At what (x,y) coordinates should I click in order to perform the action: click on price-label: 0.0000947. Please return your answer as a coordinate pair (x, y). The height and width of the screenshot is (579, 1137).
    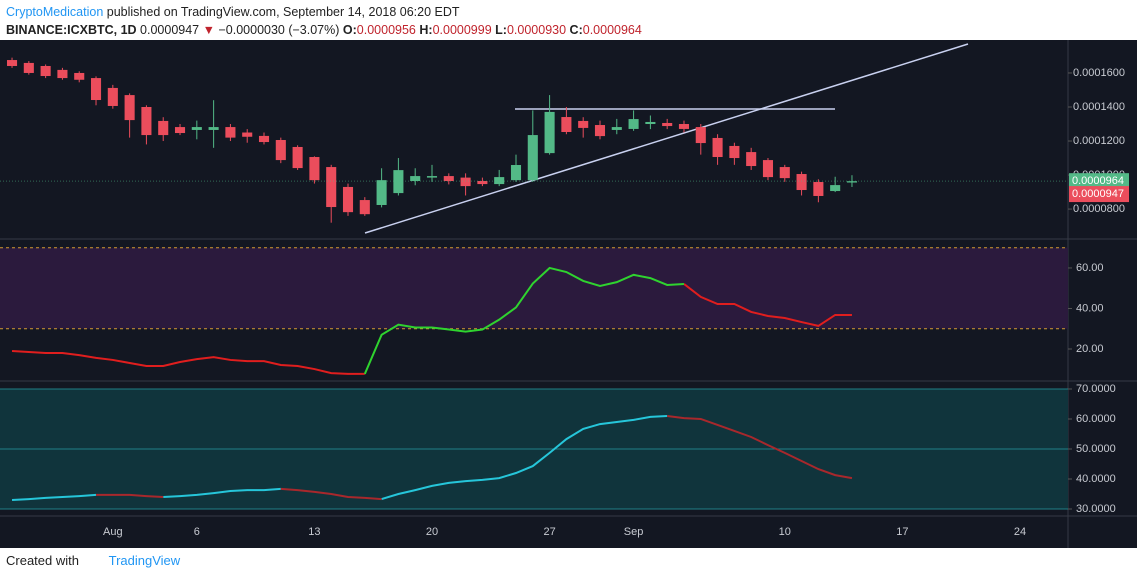
    Looking at the image, I should click on (1098, 194).